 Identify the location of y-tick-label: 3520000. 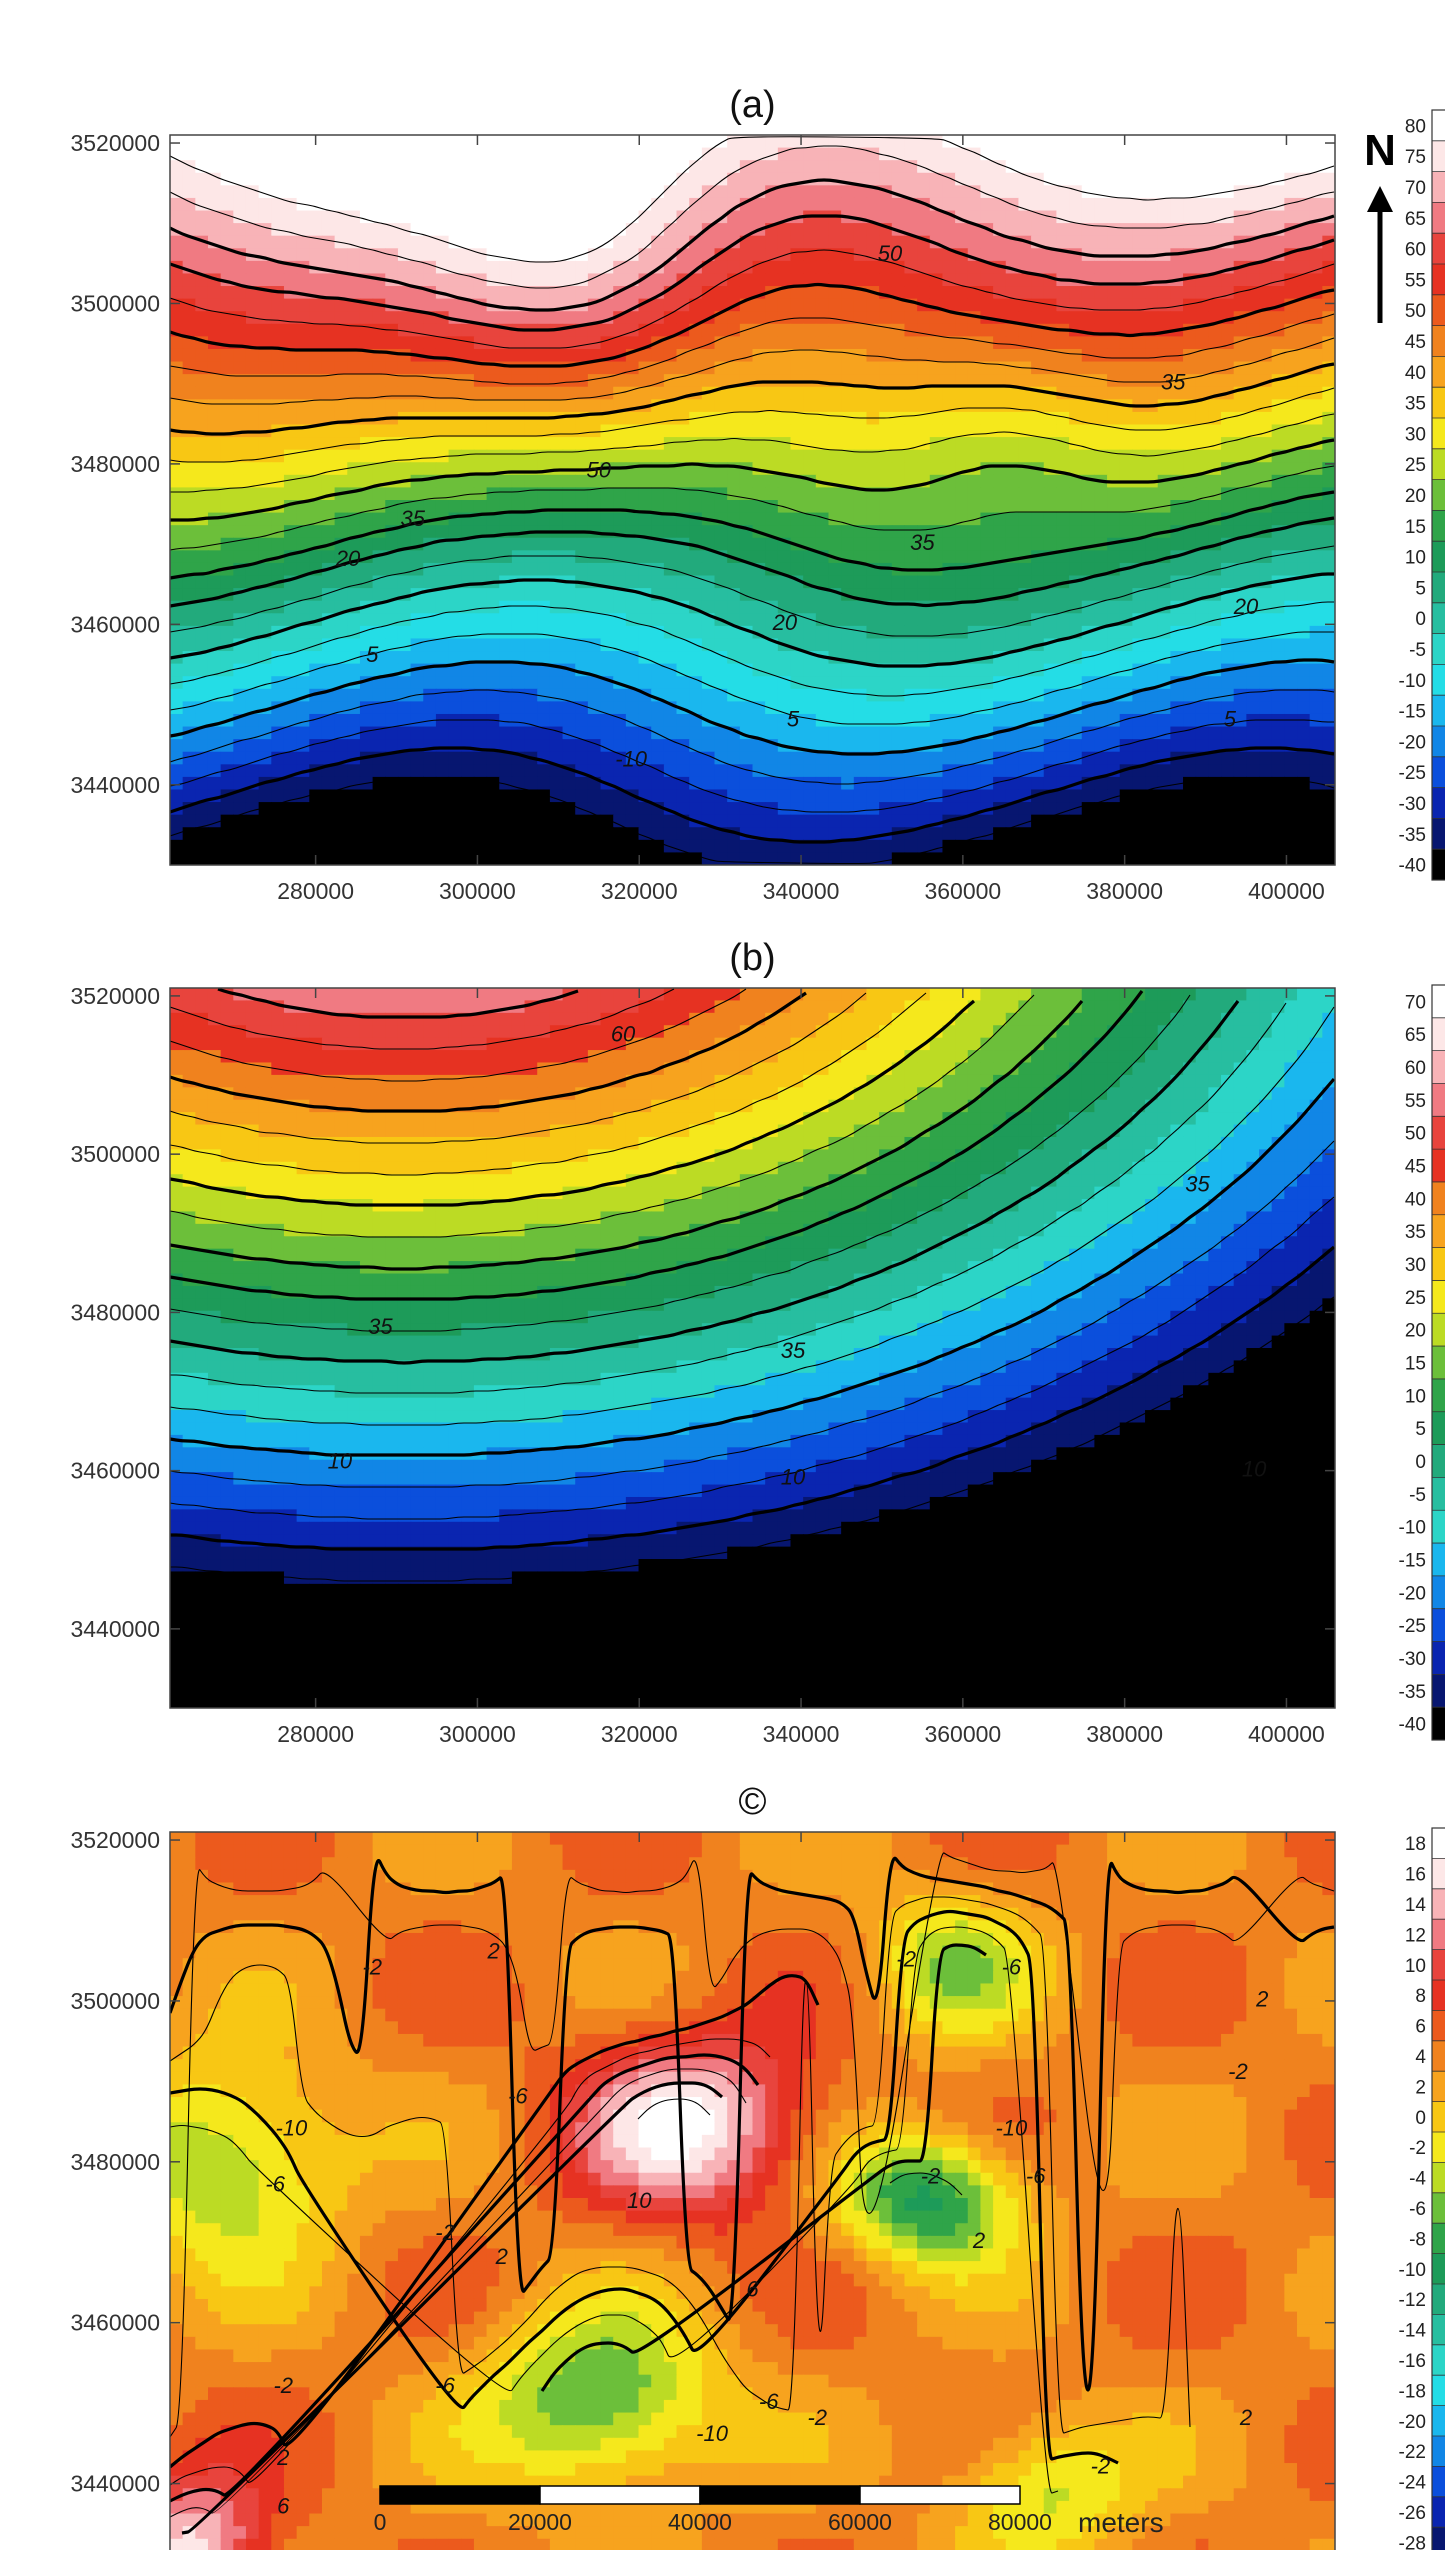
(115, 1840).